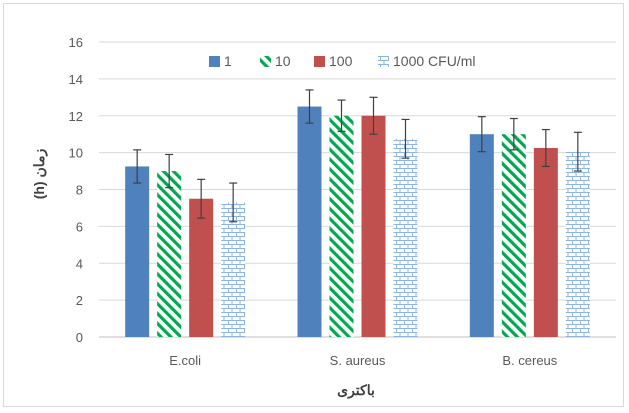  Describe the element at coordinates (434, 61) in the screenshot. I see `legend-label: 1000 CFU/ml` at that location.